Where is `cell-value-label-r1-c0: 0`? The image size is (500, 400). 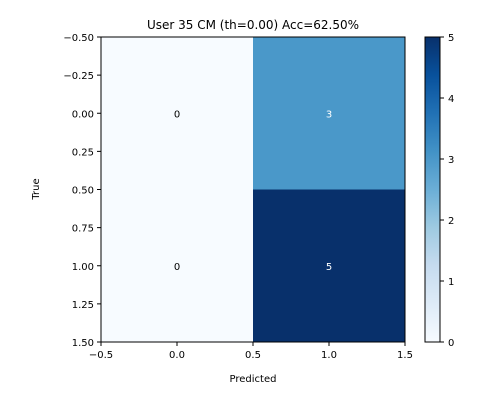
cell-value-label-r1-c0: 0 is located at coordinates (177, 267).